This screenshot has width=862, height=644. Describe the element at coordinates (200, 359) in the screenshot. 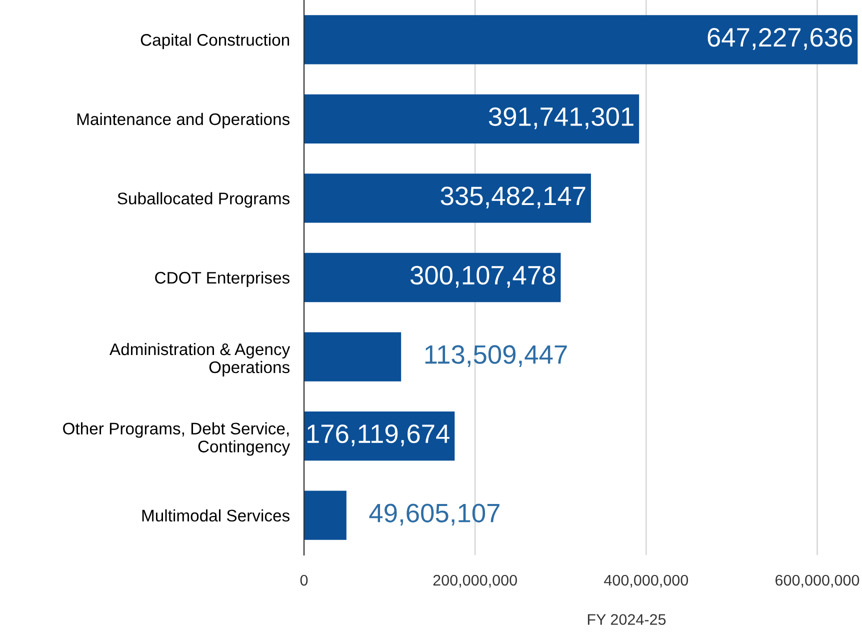

I see `y-tick-label: Administration & Agency Operations` at that location.